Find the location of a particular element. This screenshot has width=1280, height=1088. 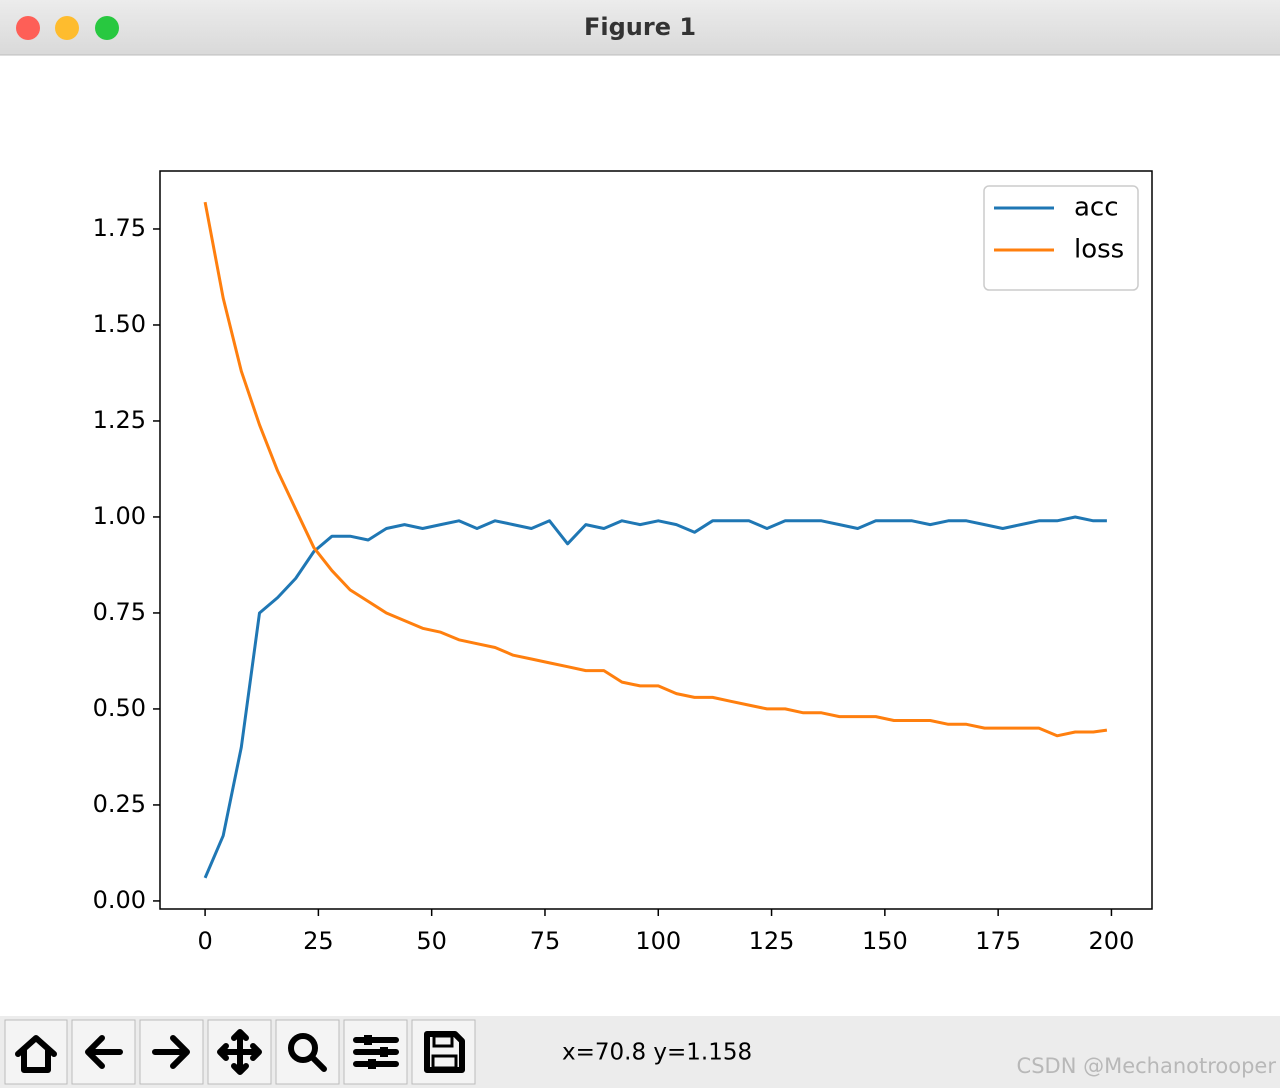

save-button is located at coordinates (443, 1052).